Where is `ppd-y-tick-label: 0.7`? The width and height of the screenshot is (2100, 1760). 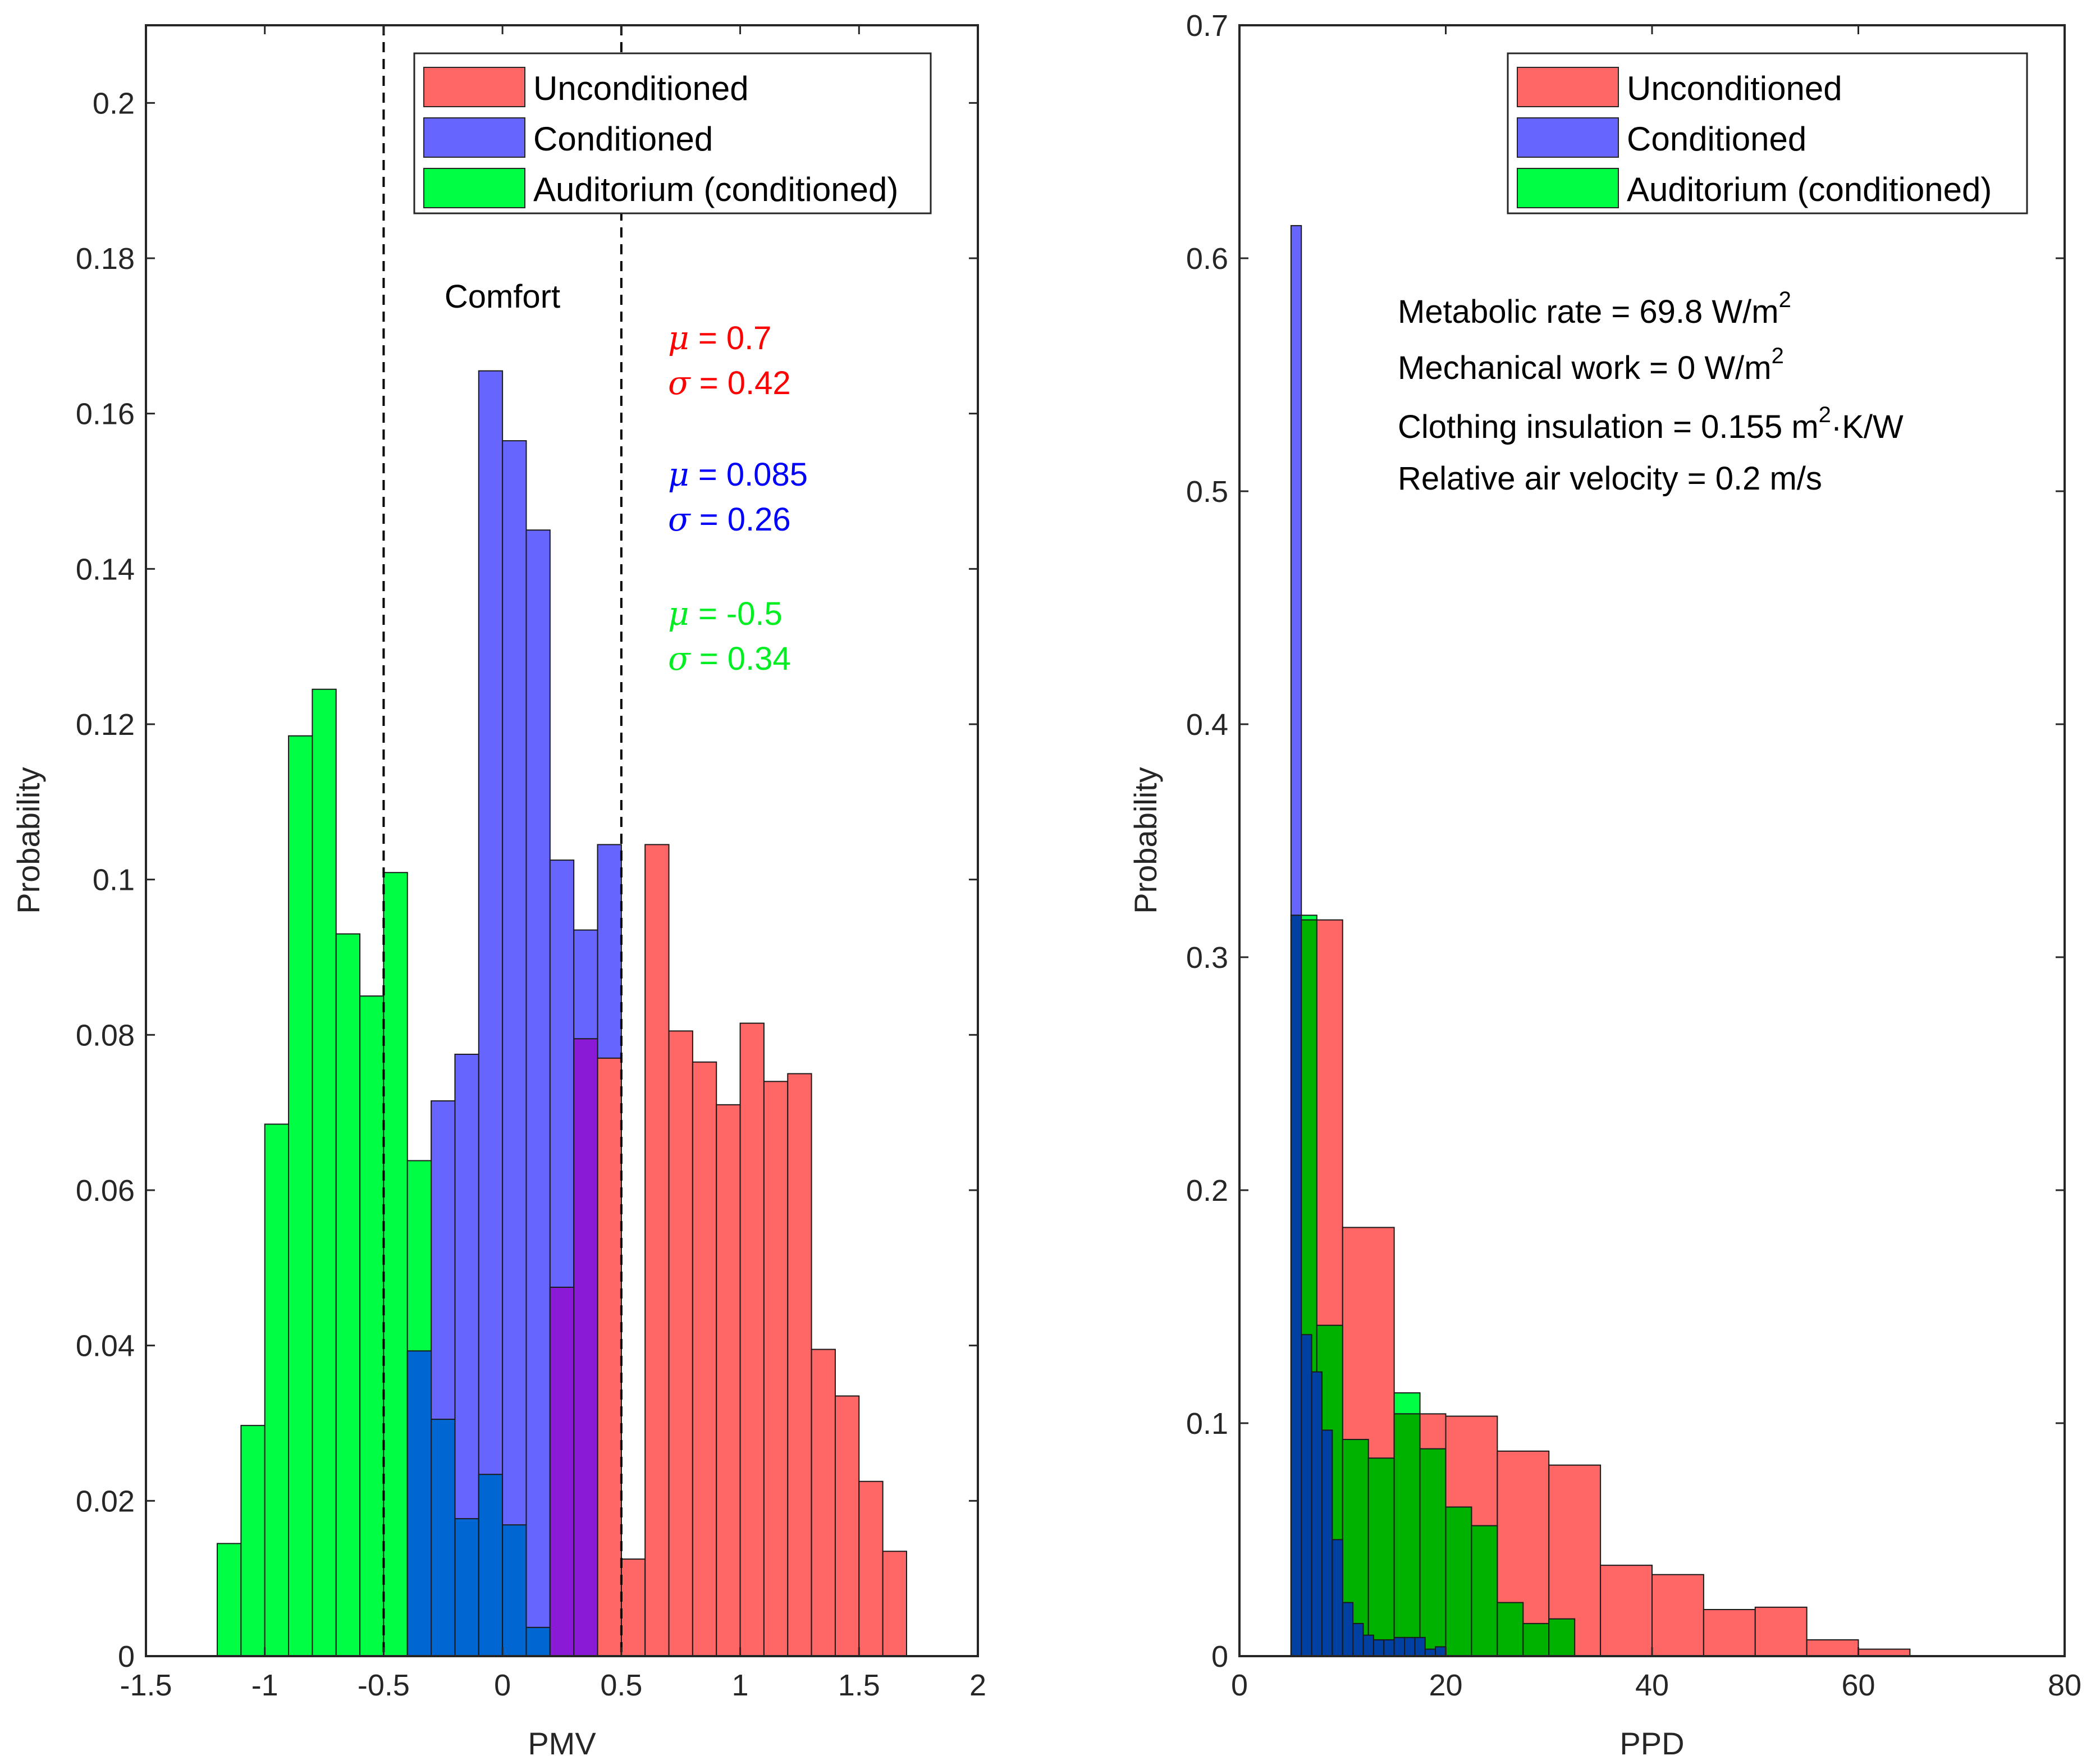 ppd-y-tick-label: 0.7 is located at coordinates (1207, 26).